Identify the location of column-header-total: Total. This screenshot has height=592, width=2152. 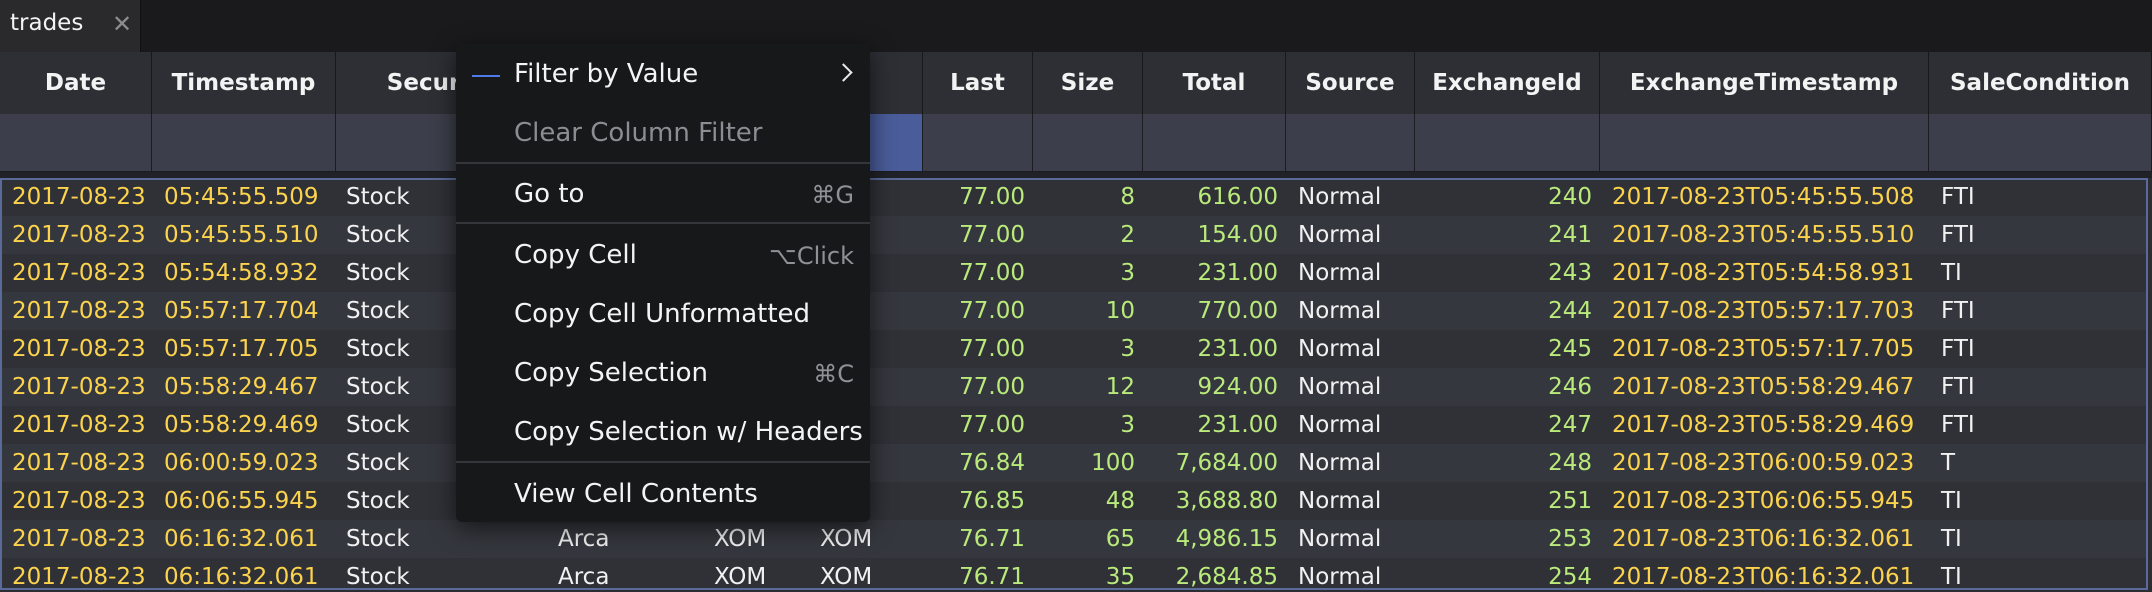
(1214, 83).